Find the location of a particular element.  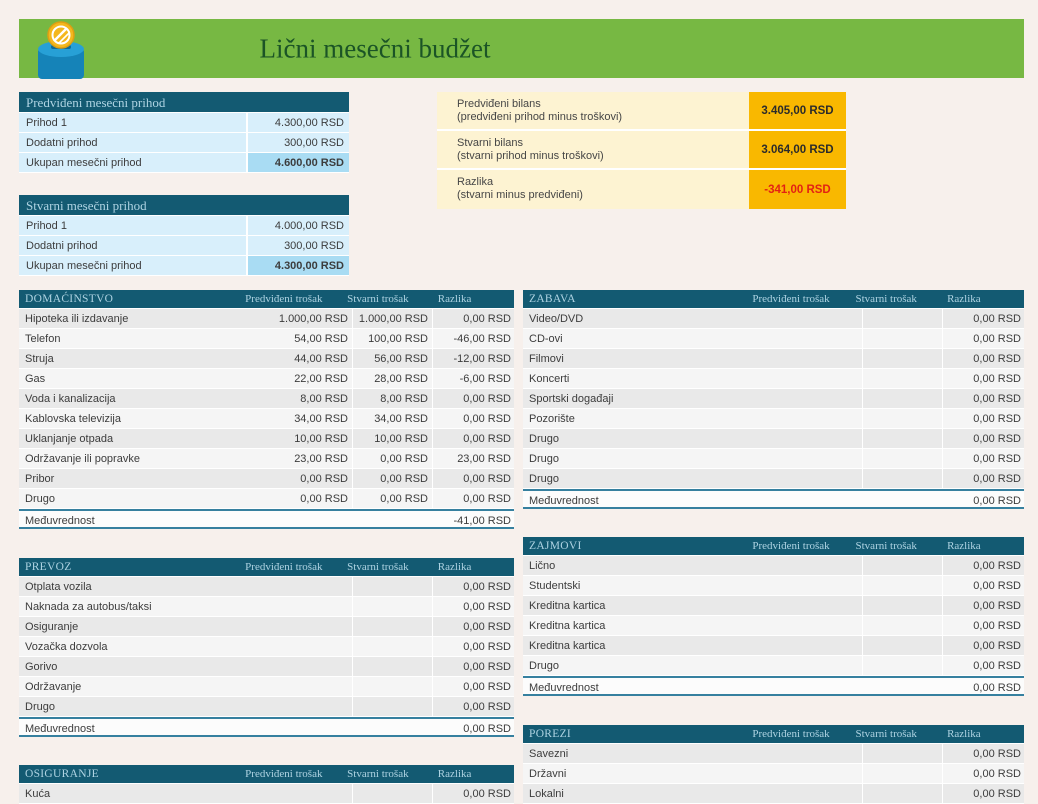

planned-cell: 10,00 RSD is located at coordinates (321, 439).